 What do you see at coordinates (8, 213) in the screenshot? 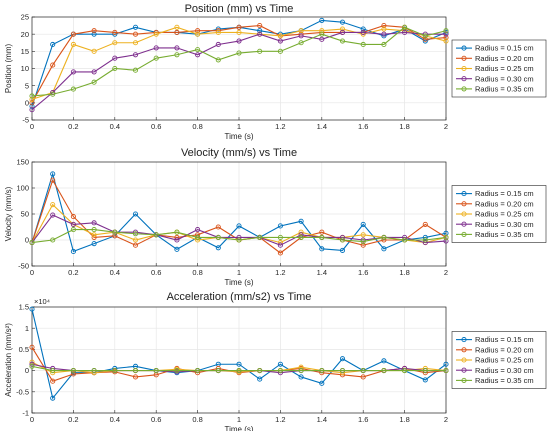
I see `y-axis-label: Velocity (mm/s)` at bounding box center [8, 213].